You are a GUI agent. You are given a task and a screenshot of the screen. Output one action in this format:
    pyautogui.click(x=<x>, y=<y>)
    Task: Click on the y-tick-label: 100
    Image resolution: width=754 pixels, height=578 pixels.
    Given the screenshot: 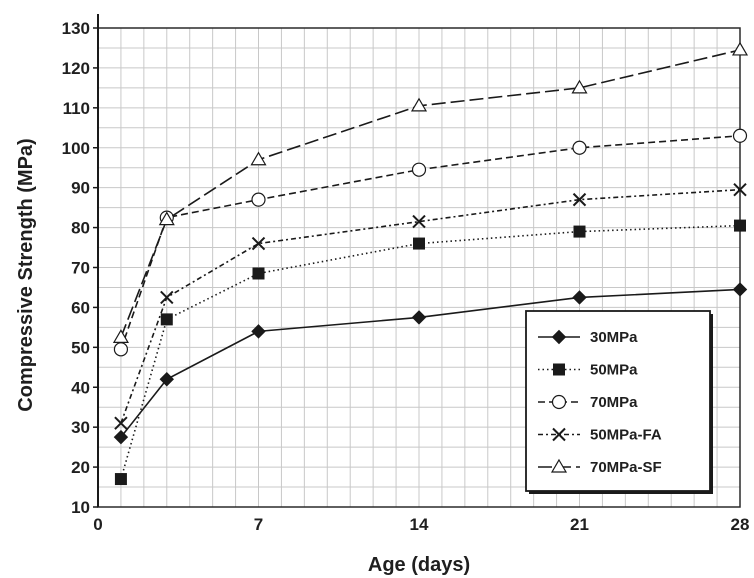 What is the action you would take?
    pyautogui.click(x=76, y=148)
    